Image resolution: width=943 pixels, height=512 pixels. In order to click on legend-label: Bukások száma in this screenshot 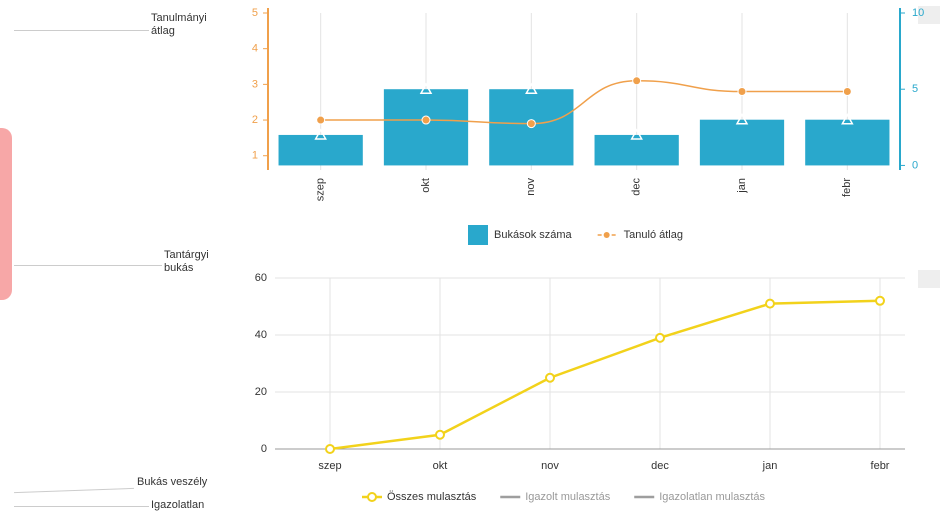, I will do `click(533, 235)`.